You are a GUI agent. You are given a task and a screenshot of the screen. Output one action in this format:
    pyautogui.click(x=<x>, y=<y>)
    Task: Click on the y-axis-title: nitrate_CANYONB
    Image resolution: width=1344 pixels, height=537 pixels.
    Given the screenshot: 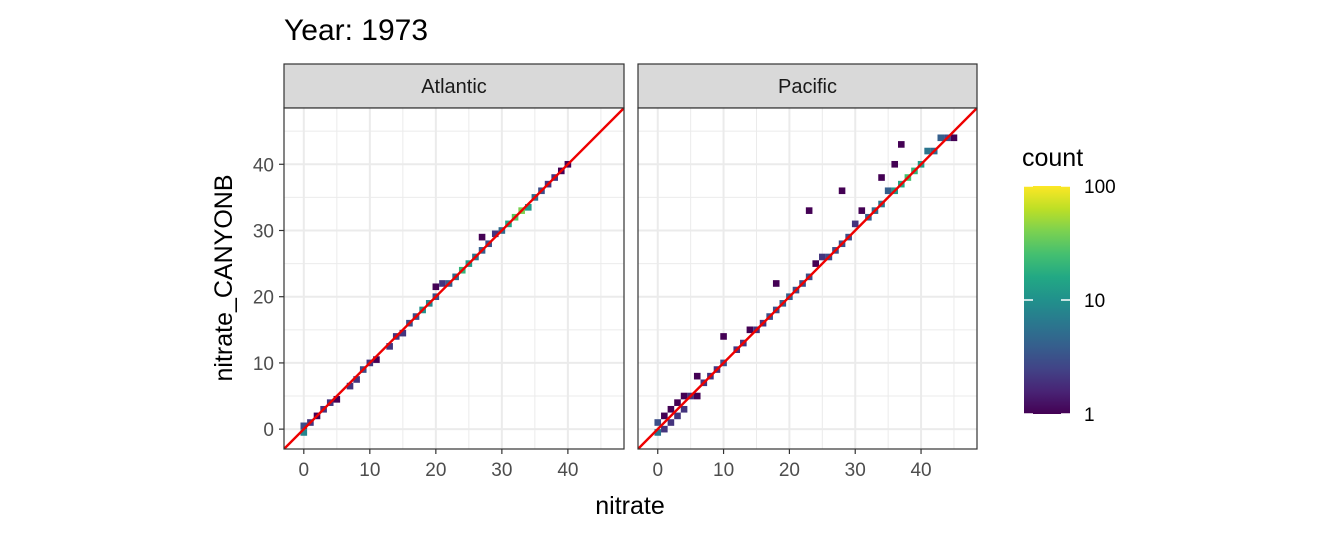 What is the action you would take?
    pyautogui.click(x=224, y=277)
    